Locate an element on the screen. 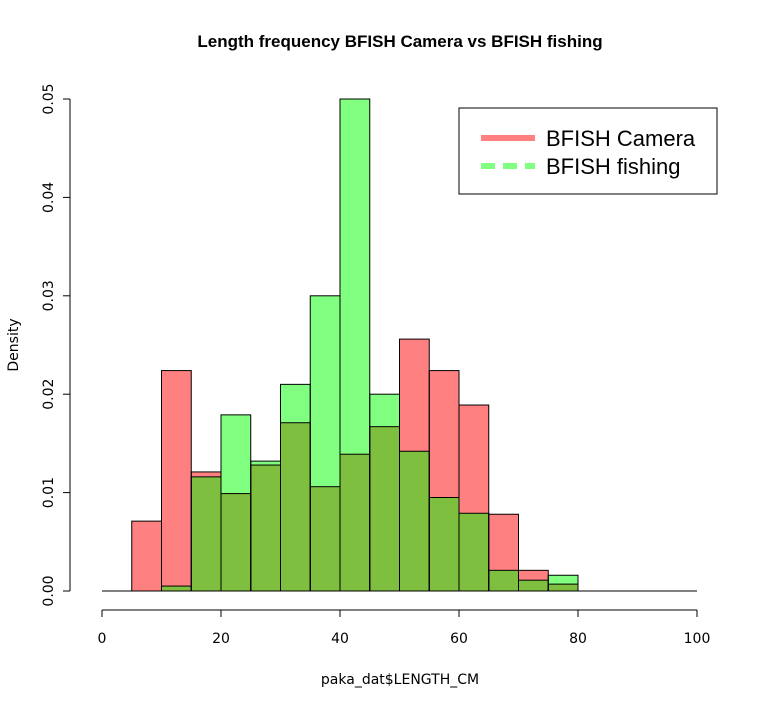  legend-label-fishing: BFISH fishing is located at coordinates (613, 166).